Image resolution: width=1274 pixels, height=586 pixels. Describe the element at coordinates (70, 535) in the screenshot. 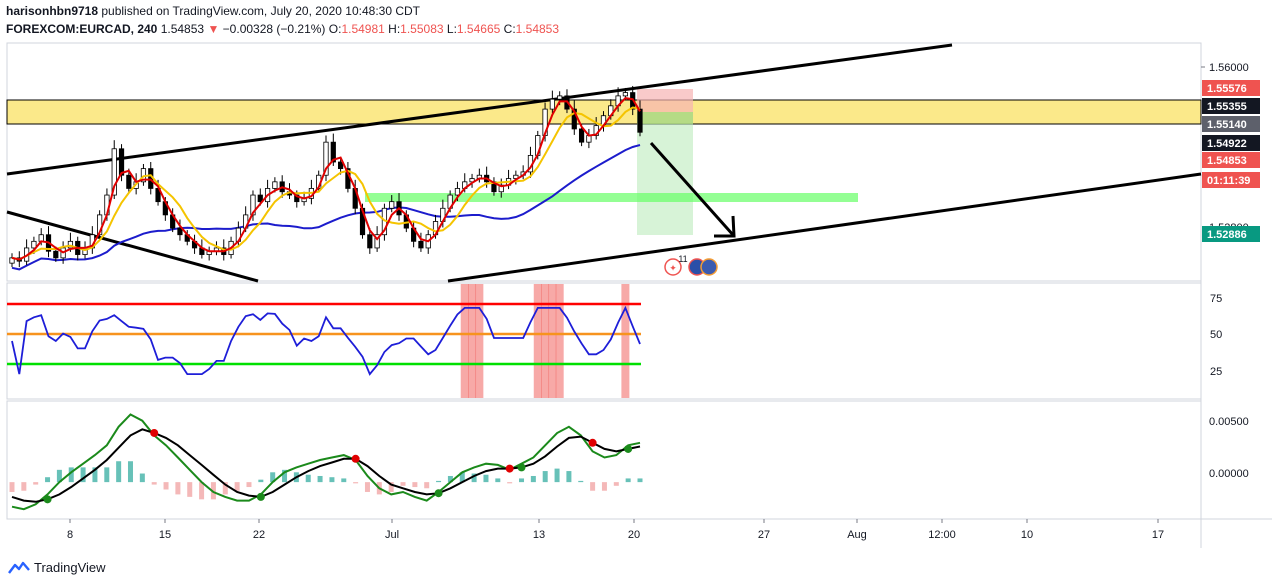

I see `time-tick-label: 8` at that location.